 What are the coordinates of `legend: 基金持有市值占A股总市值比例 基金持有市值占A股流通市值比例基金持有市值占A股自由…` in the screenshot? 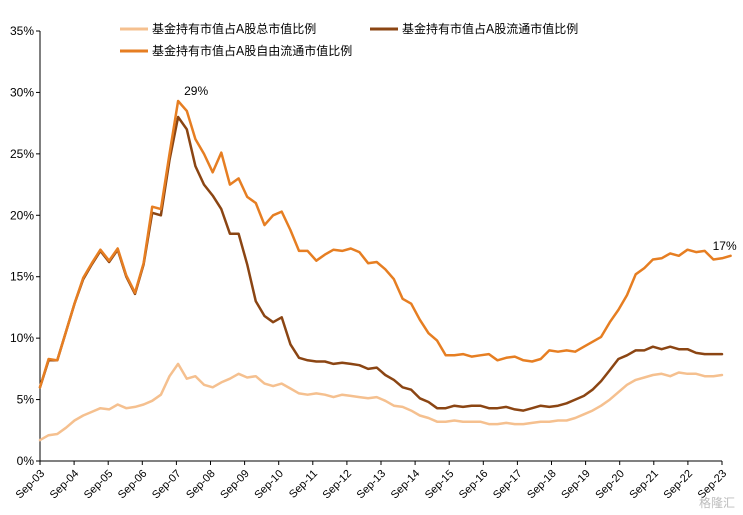 It's located at (349, 39).